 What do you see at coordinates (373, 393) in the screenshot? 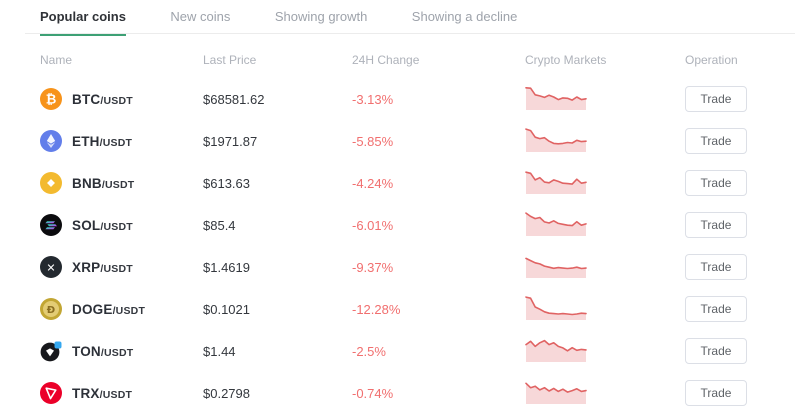
I see `change-value: -0.74%` at bounding box center [373, 393].